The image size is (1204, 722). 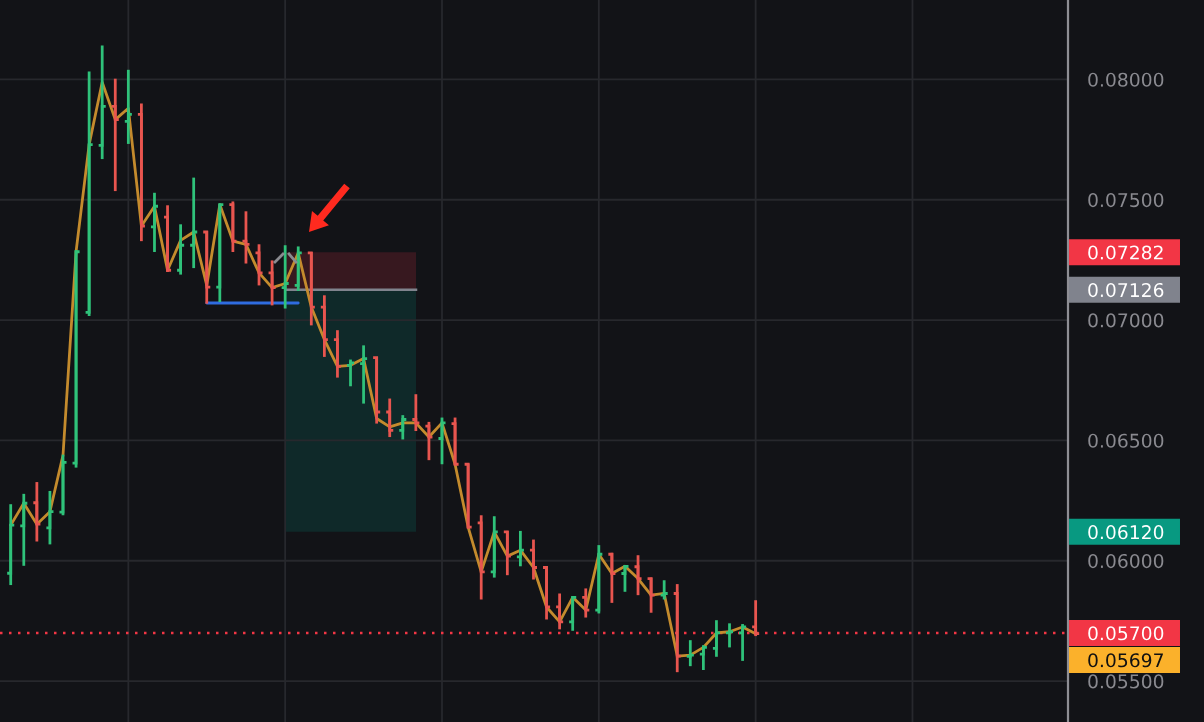 What do you see at coordinates (1125, 252) in the screenshot?
I see `text: 0.07282` at bounding box center [1125, 252].